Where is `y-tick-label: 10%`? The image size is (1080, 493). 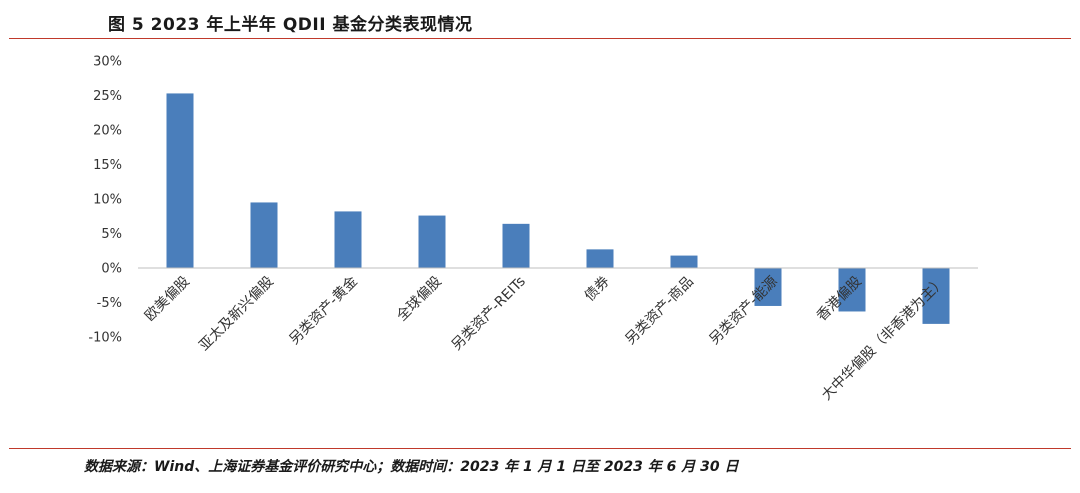
y-tick-label: 10% is located at coordinates (107, 200).